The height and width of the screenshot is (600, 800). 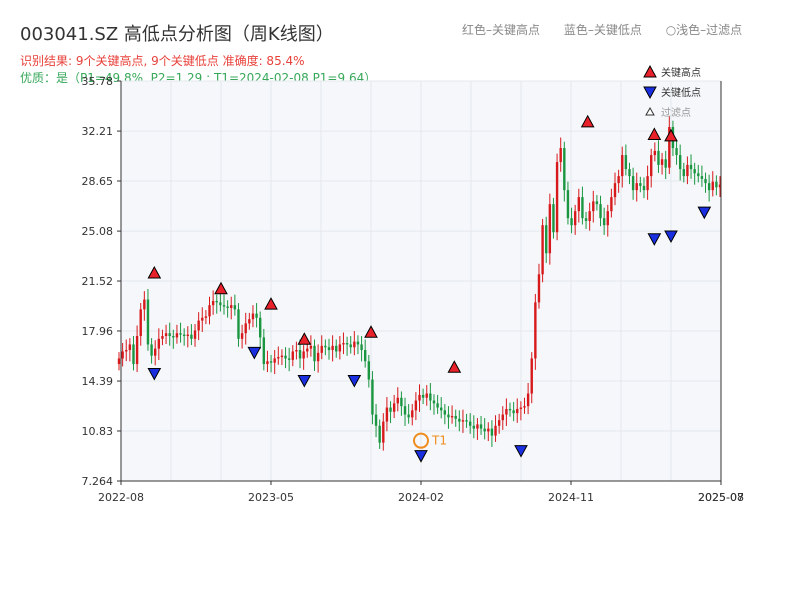 I want to click on legend-filtered-icon, so click(x=650, y=111).